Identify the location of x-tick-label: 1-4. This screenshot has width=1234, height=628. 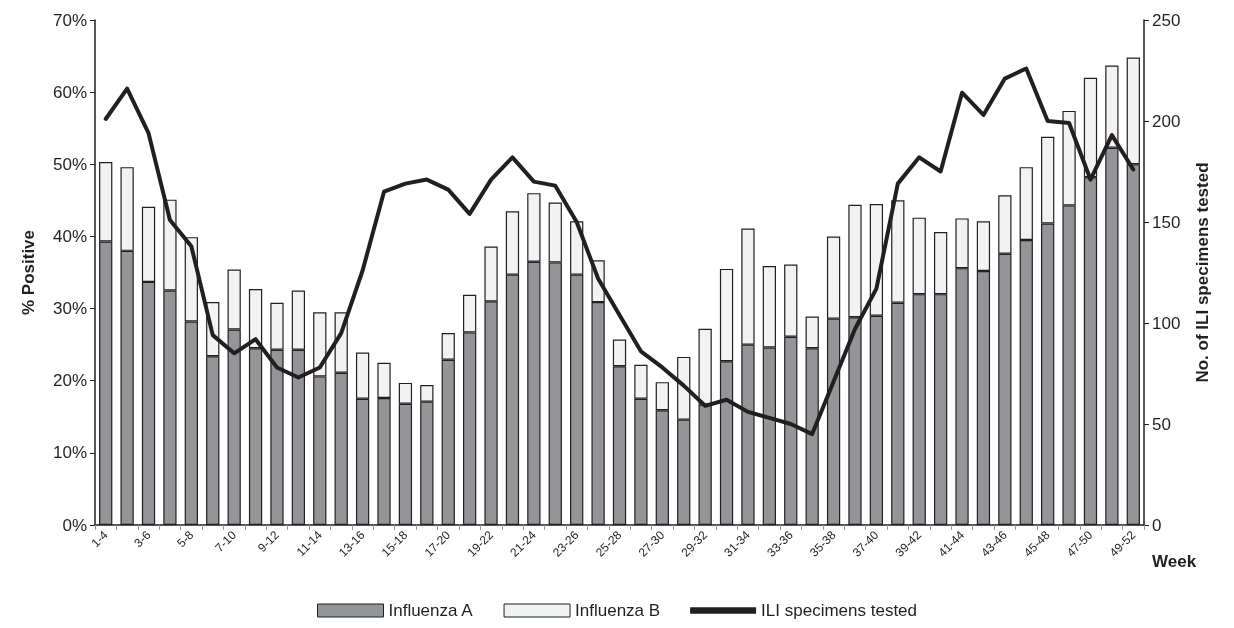
(99, 539).